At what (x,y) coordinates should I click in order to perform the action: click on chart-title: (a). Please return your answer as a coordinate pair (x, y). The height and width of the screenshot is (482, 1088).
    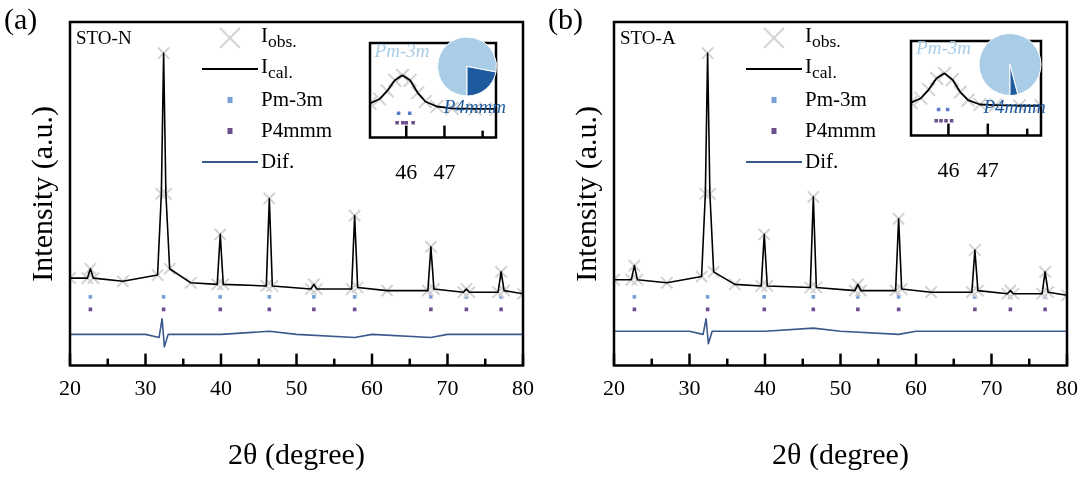
    Looking at the image, I should click on (21, 18).